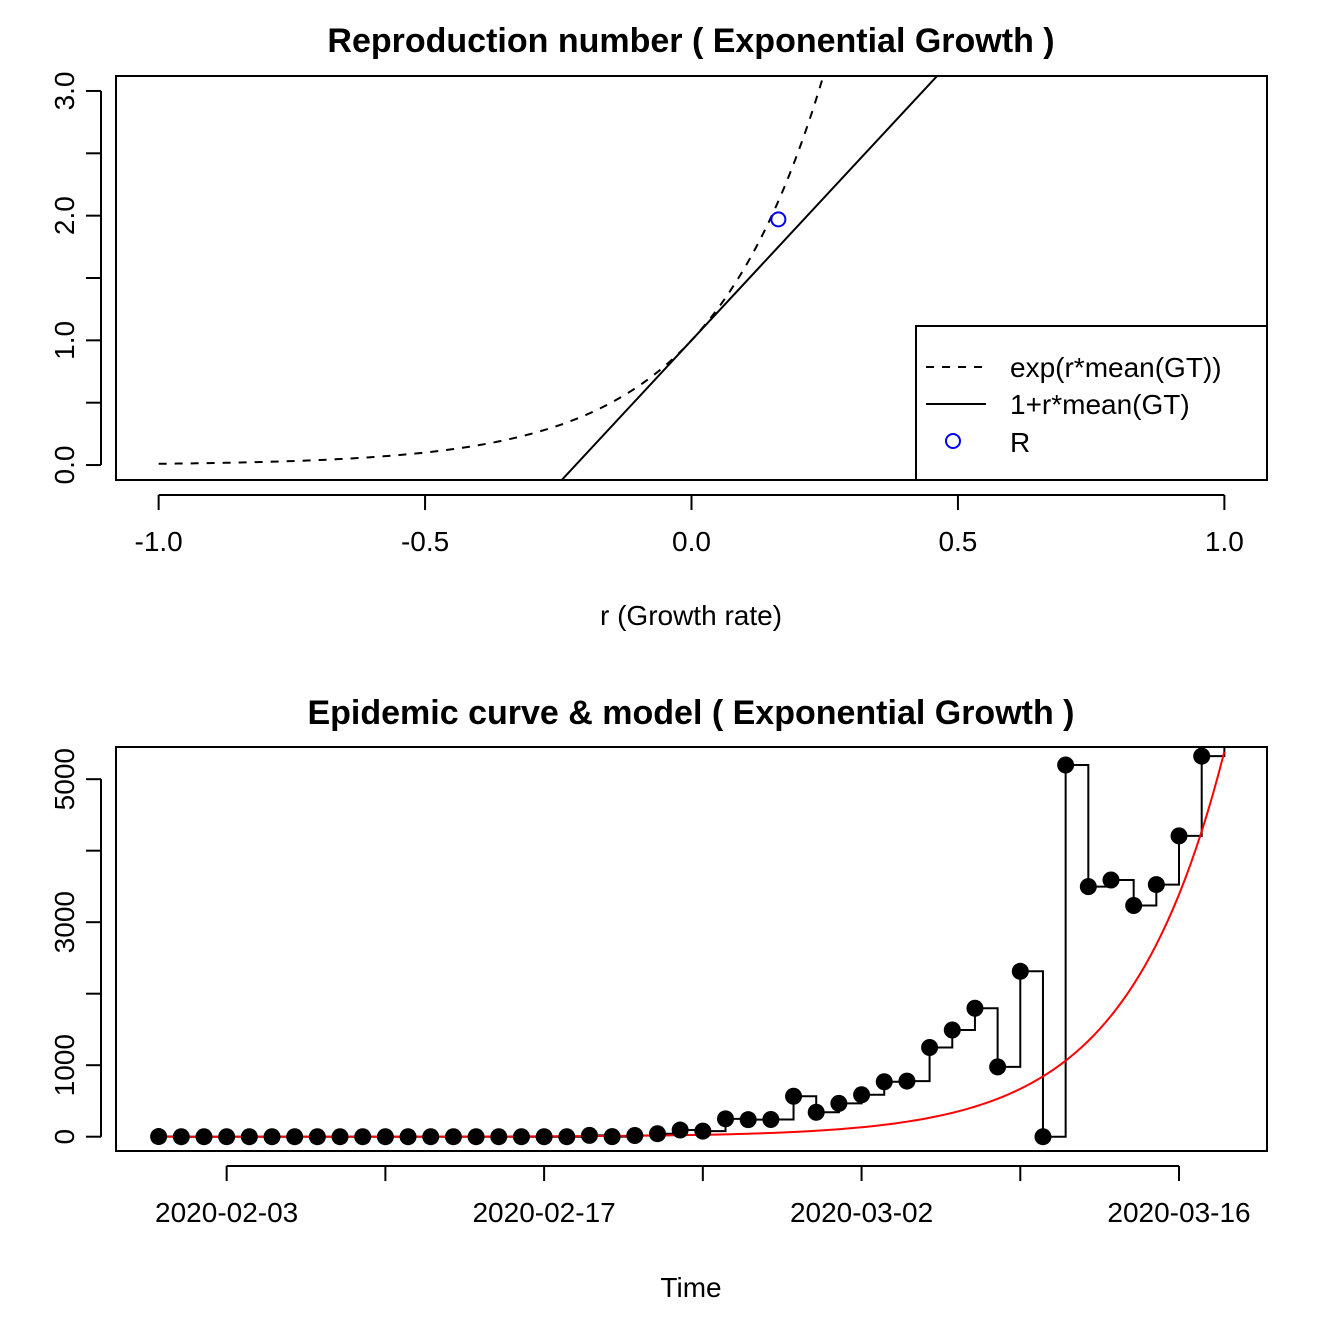 Image resolution: width=1344 pixels, height=1344 pixels. Describe the element at coordinates (953, 441) in the screenshot. I see `legend-symbol-point` at that location.